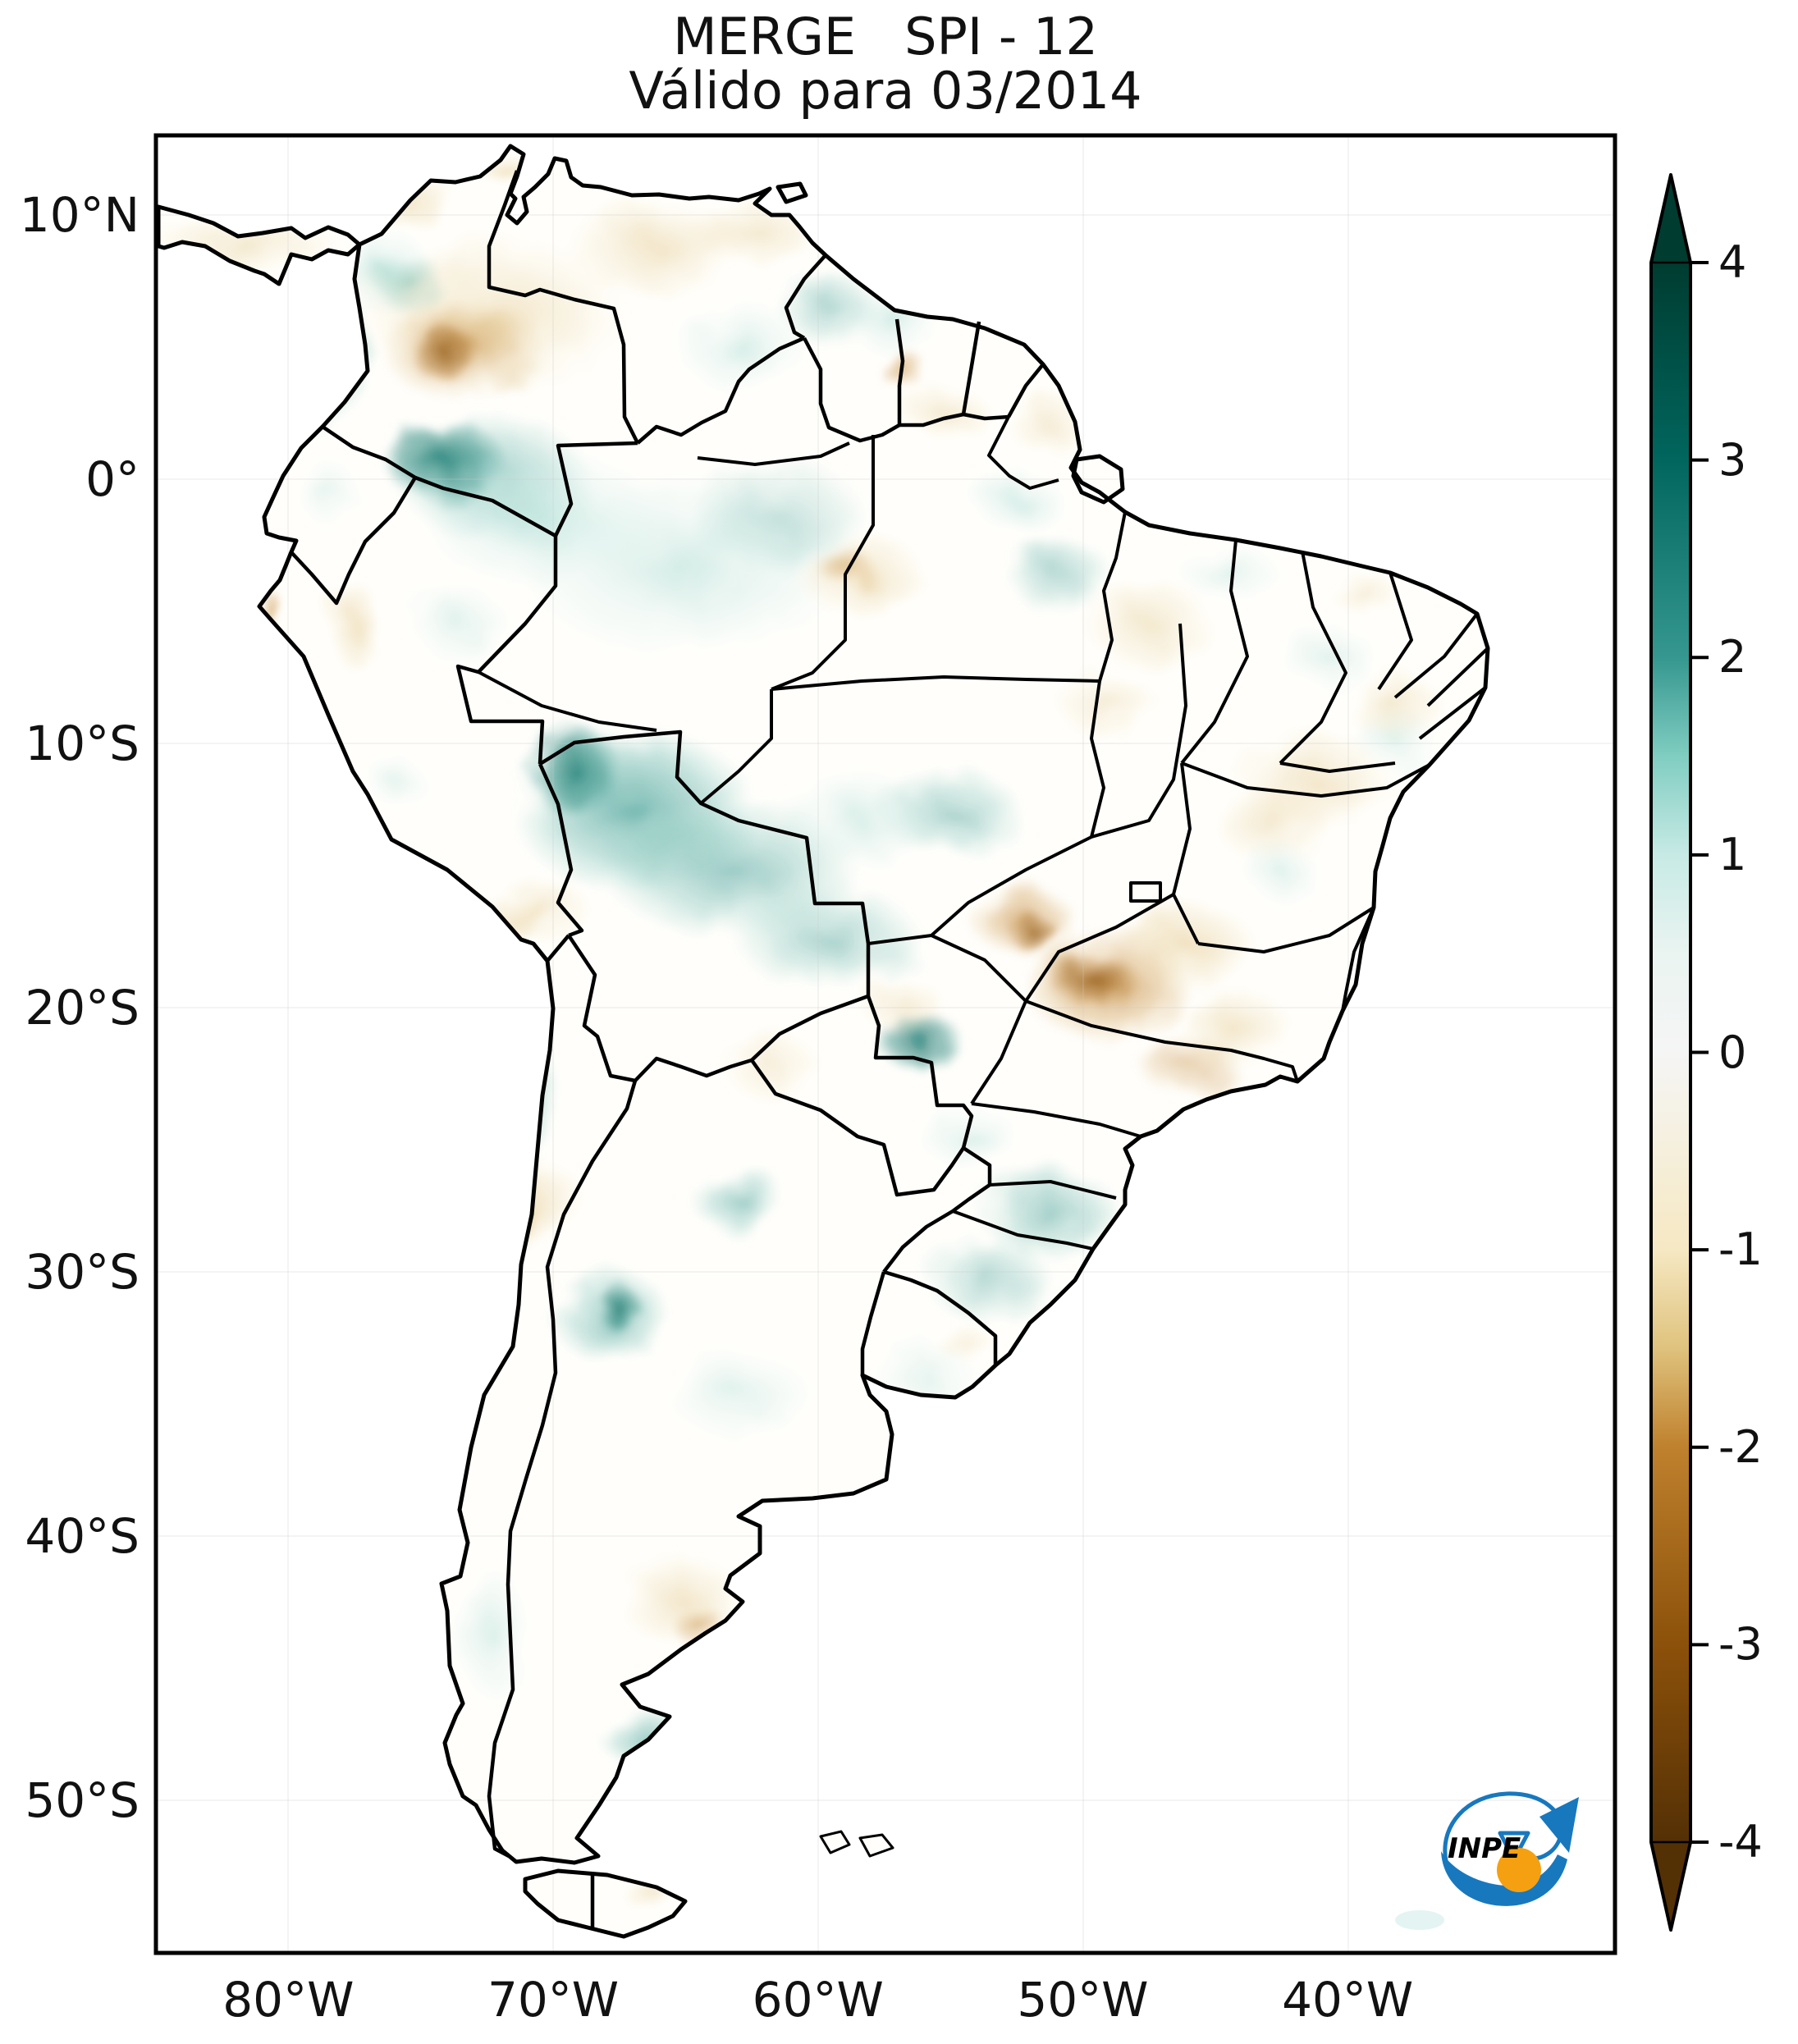  I want to click on lat-tick-label: 10°N, so click(79, 215).